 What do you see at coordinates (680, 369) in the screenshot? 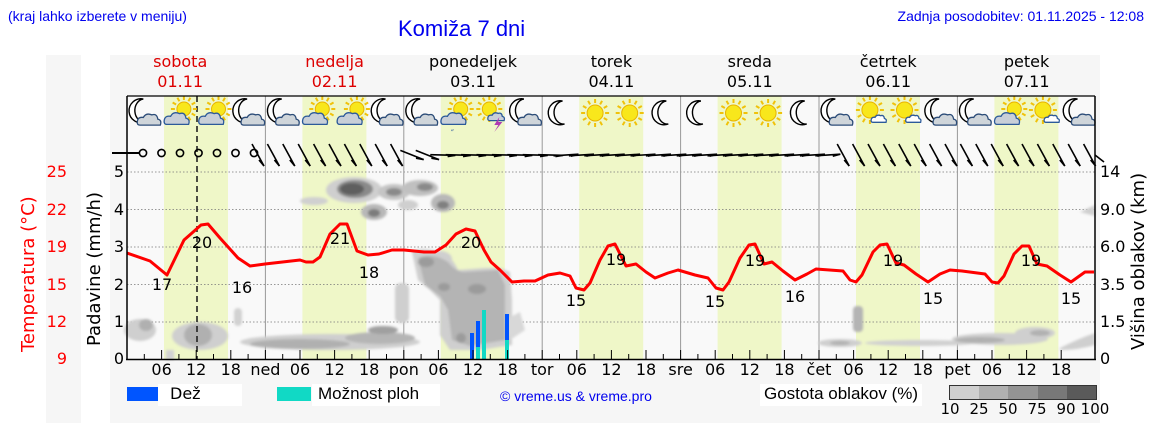
I see `x-tick-label: sre` at bounding box center [680, 369].